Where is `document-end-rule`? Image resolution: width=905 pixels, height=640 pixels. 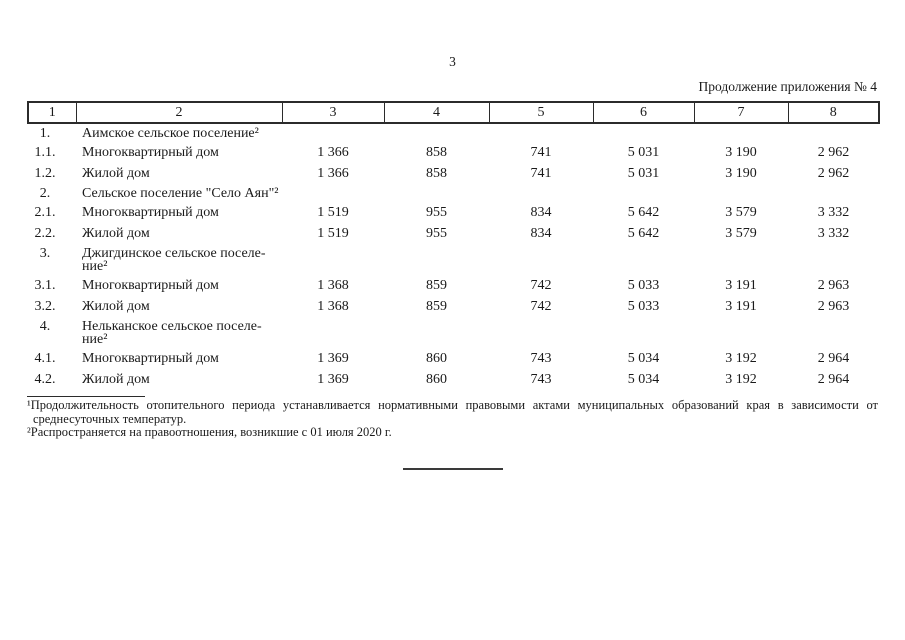 document-end-rule is located at coordinates (452, 469).